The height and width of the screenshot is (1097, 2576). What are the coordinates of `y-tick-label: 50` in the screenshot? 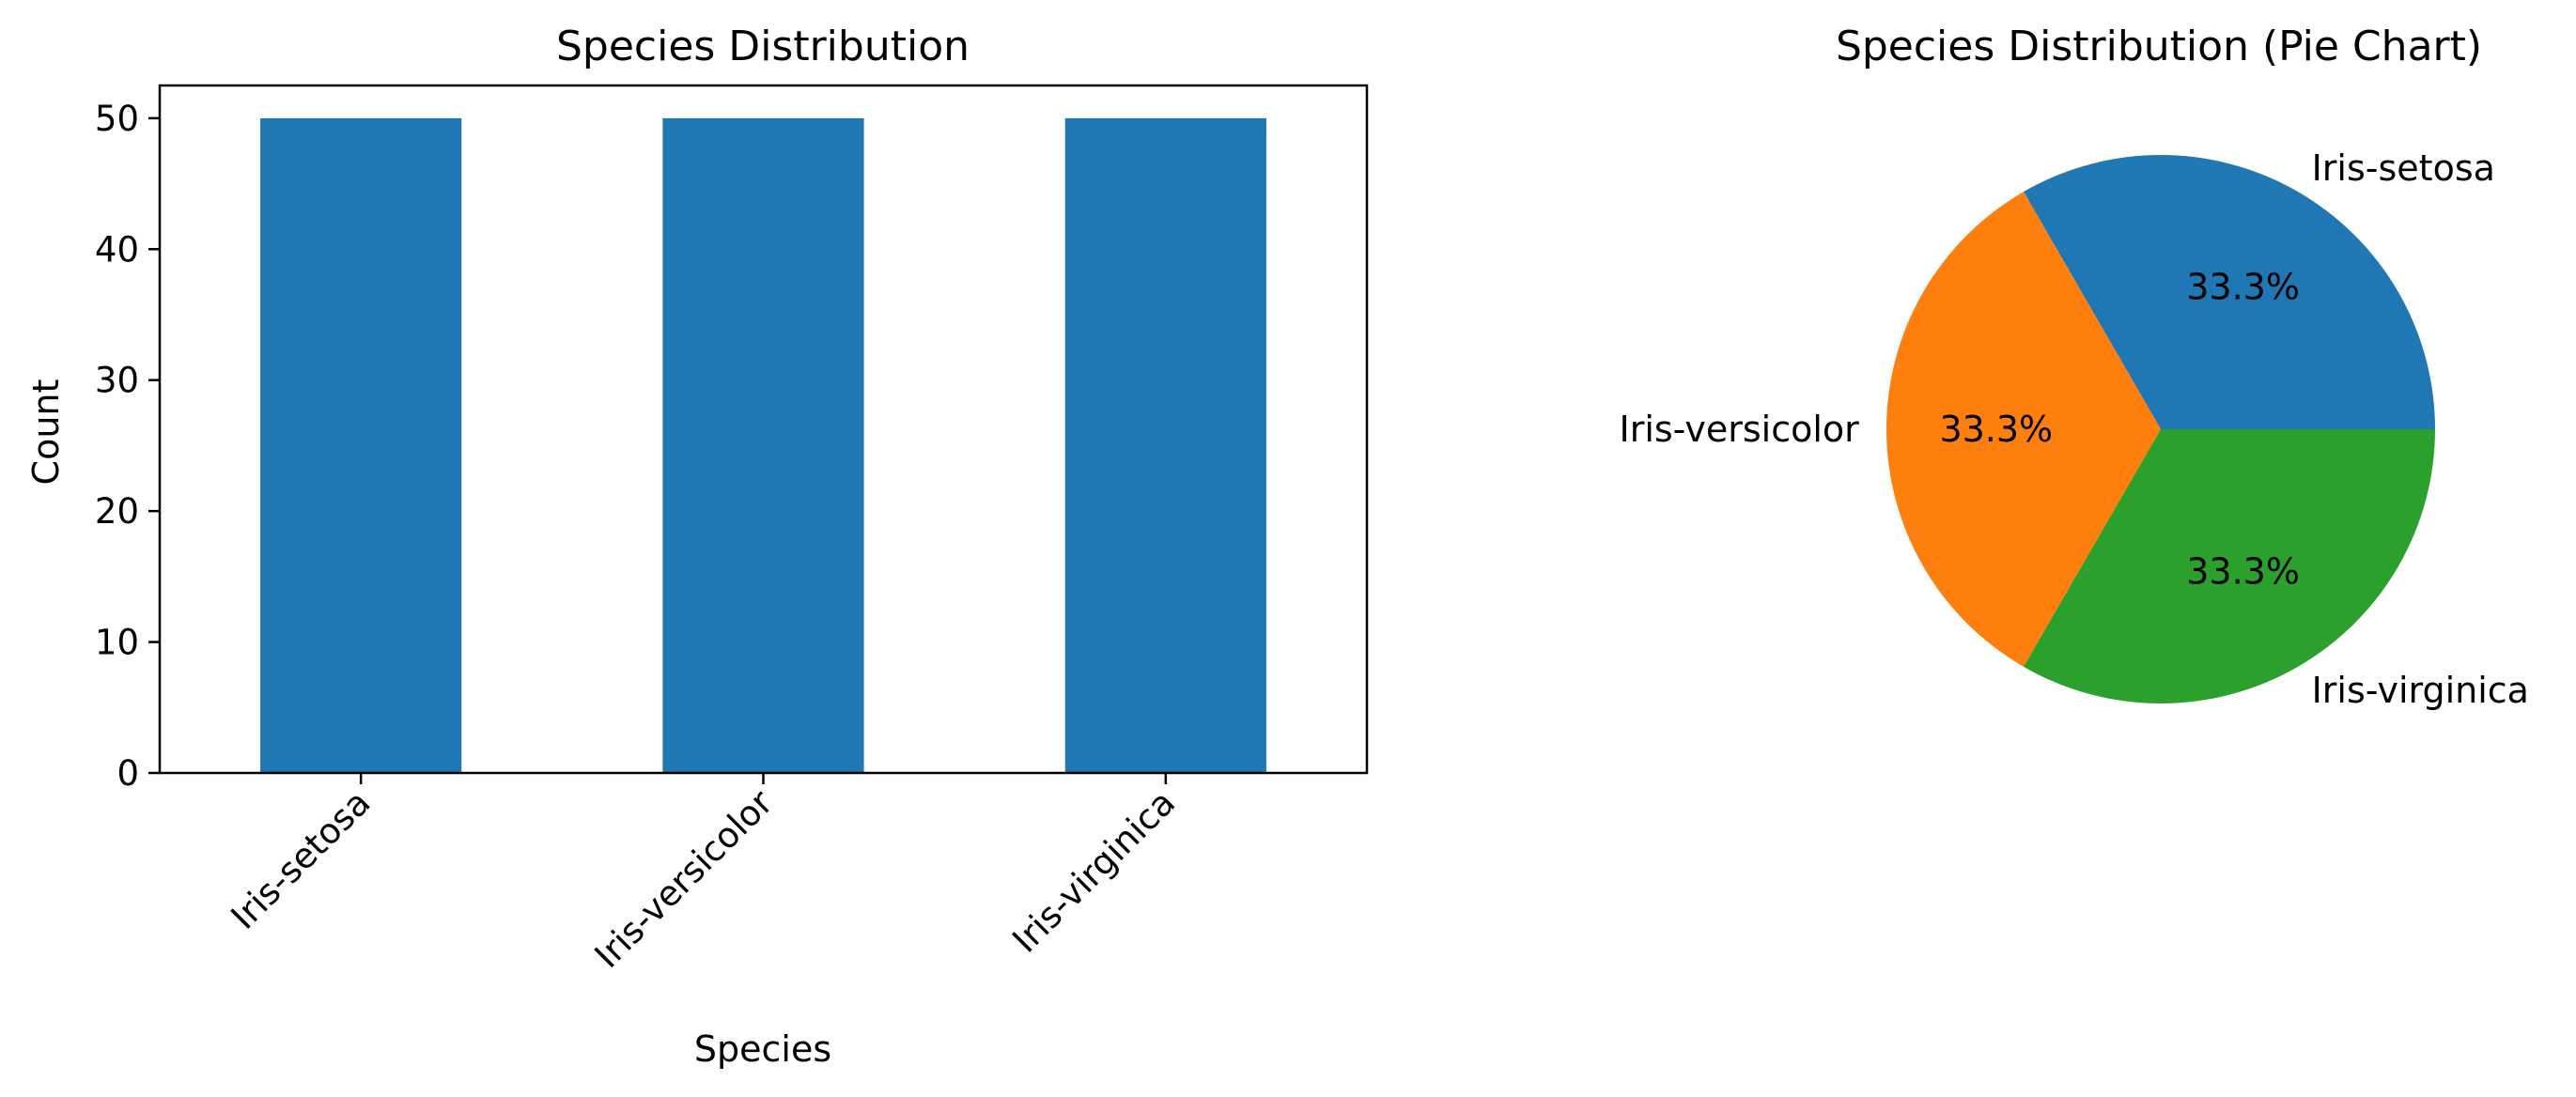 It's located at (117, 119).